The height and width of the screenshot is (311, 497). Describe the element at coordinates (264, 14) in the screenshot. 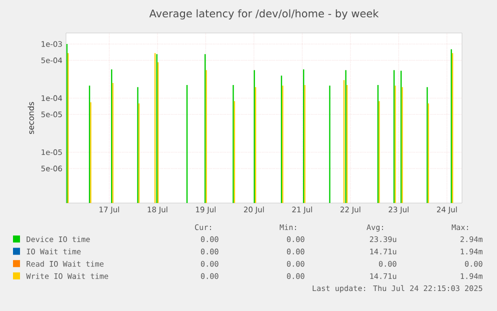

I see `chart-title: Average latency for /dev/ol/home - by week` at that location.